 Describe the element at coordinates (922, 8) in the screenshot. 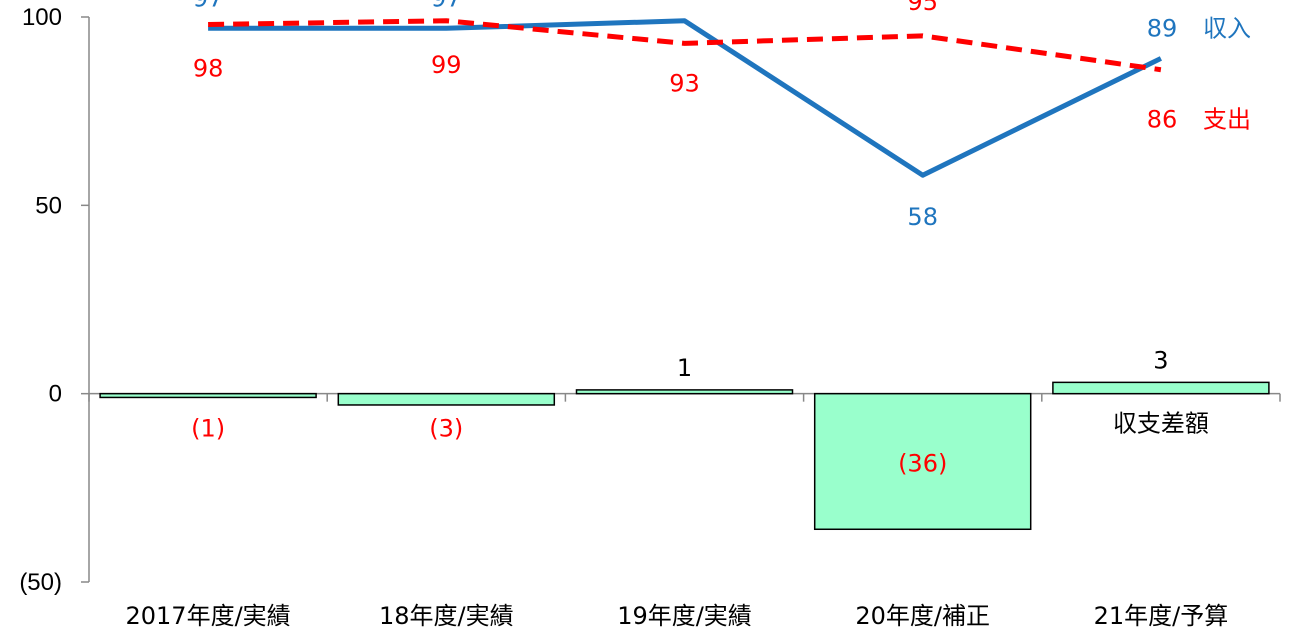

I see `expense-data-label: 95` at that location.